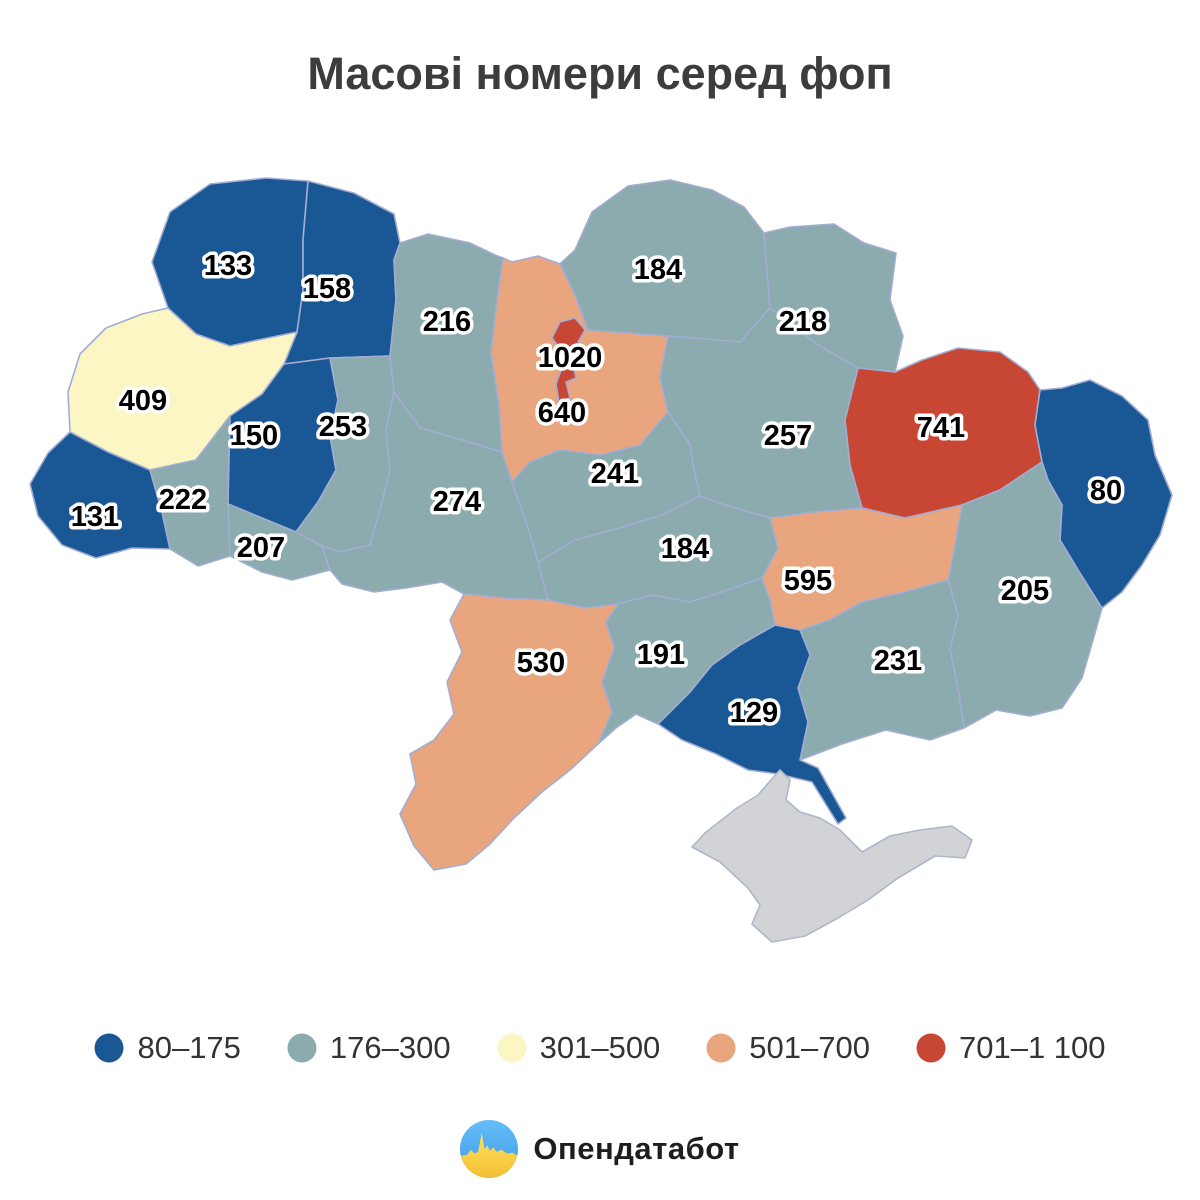 This screenshot has height=1200, width=1200. Describe the element at coordinates (254, 436) in the screenshot. I see `region-ternopil-value: 150` at that location.